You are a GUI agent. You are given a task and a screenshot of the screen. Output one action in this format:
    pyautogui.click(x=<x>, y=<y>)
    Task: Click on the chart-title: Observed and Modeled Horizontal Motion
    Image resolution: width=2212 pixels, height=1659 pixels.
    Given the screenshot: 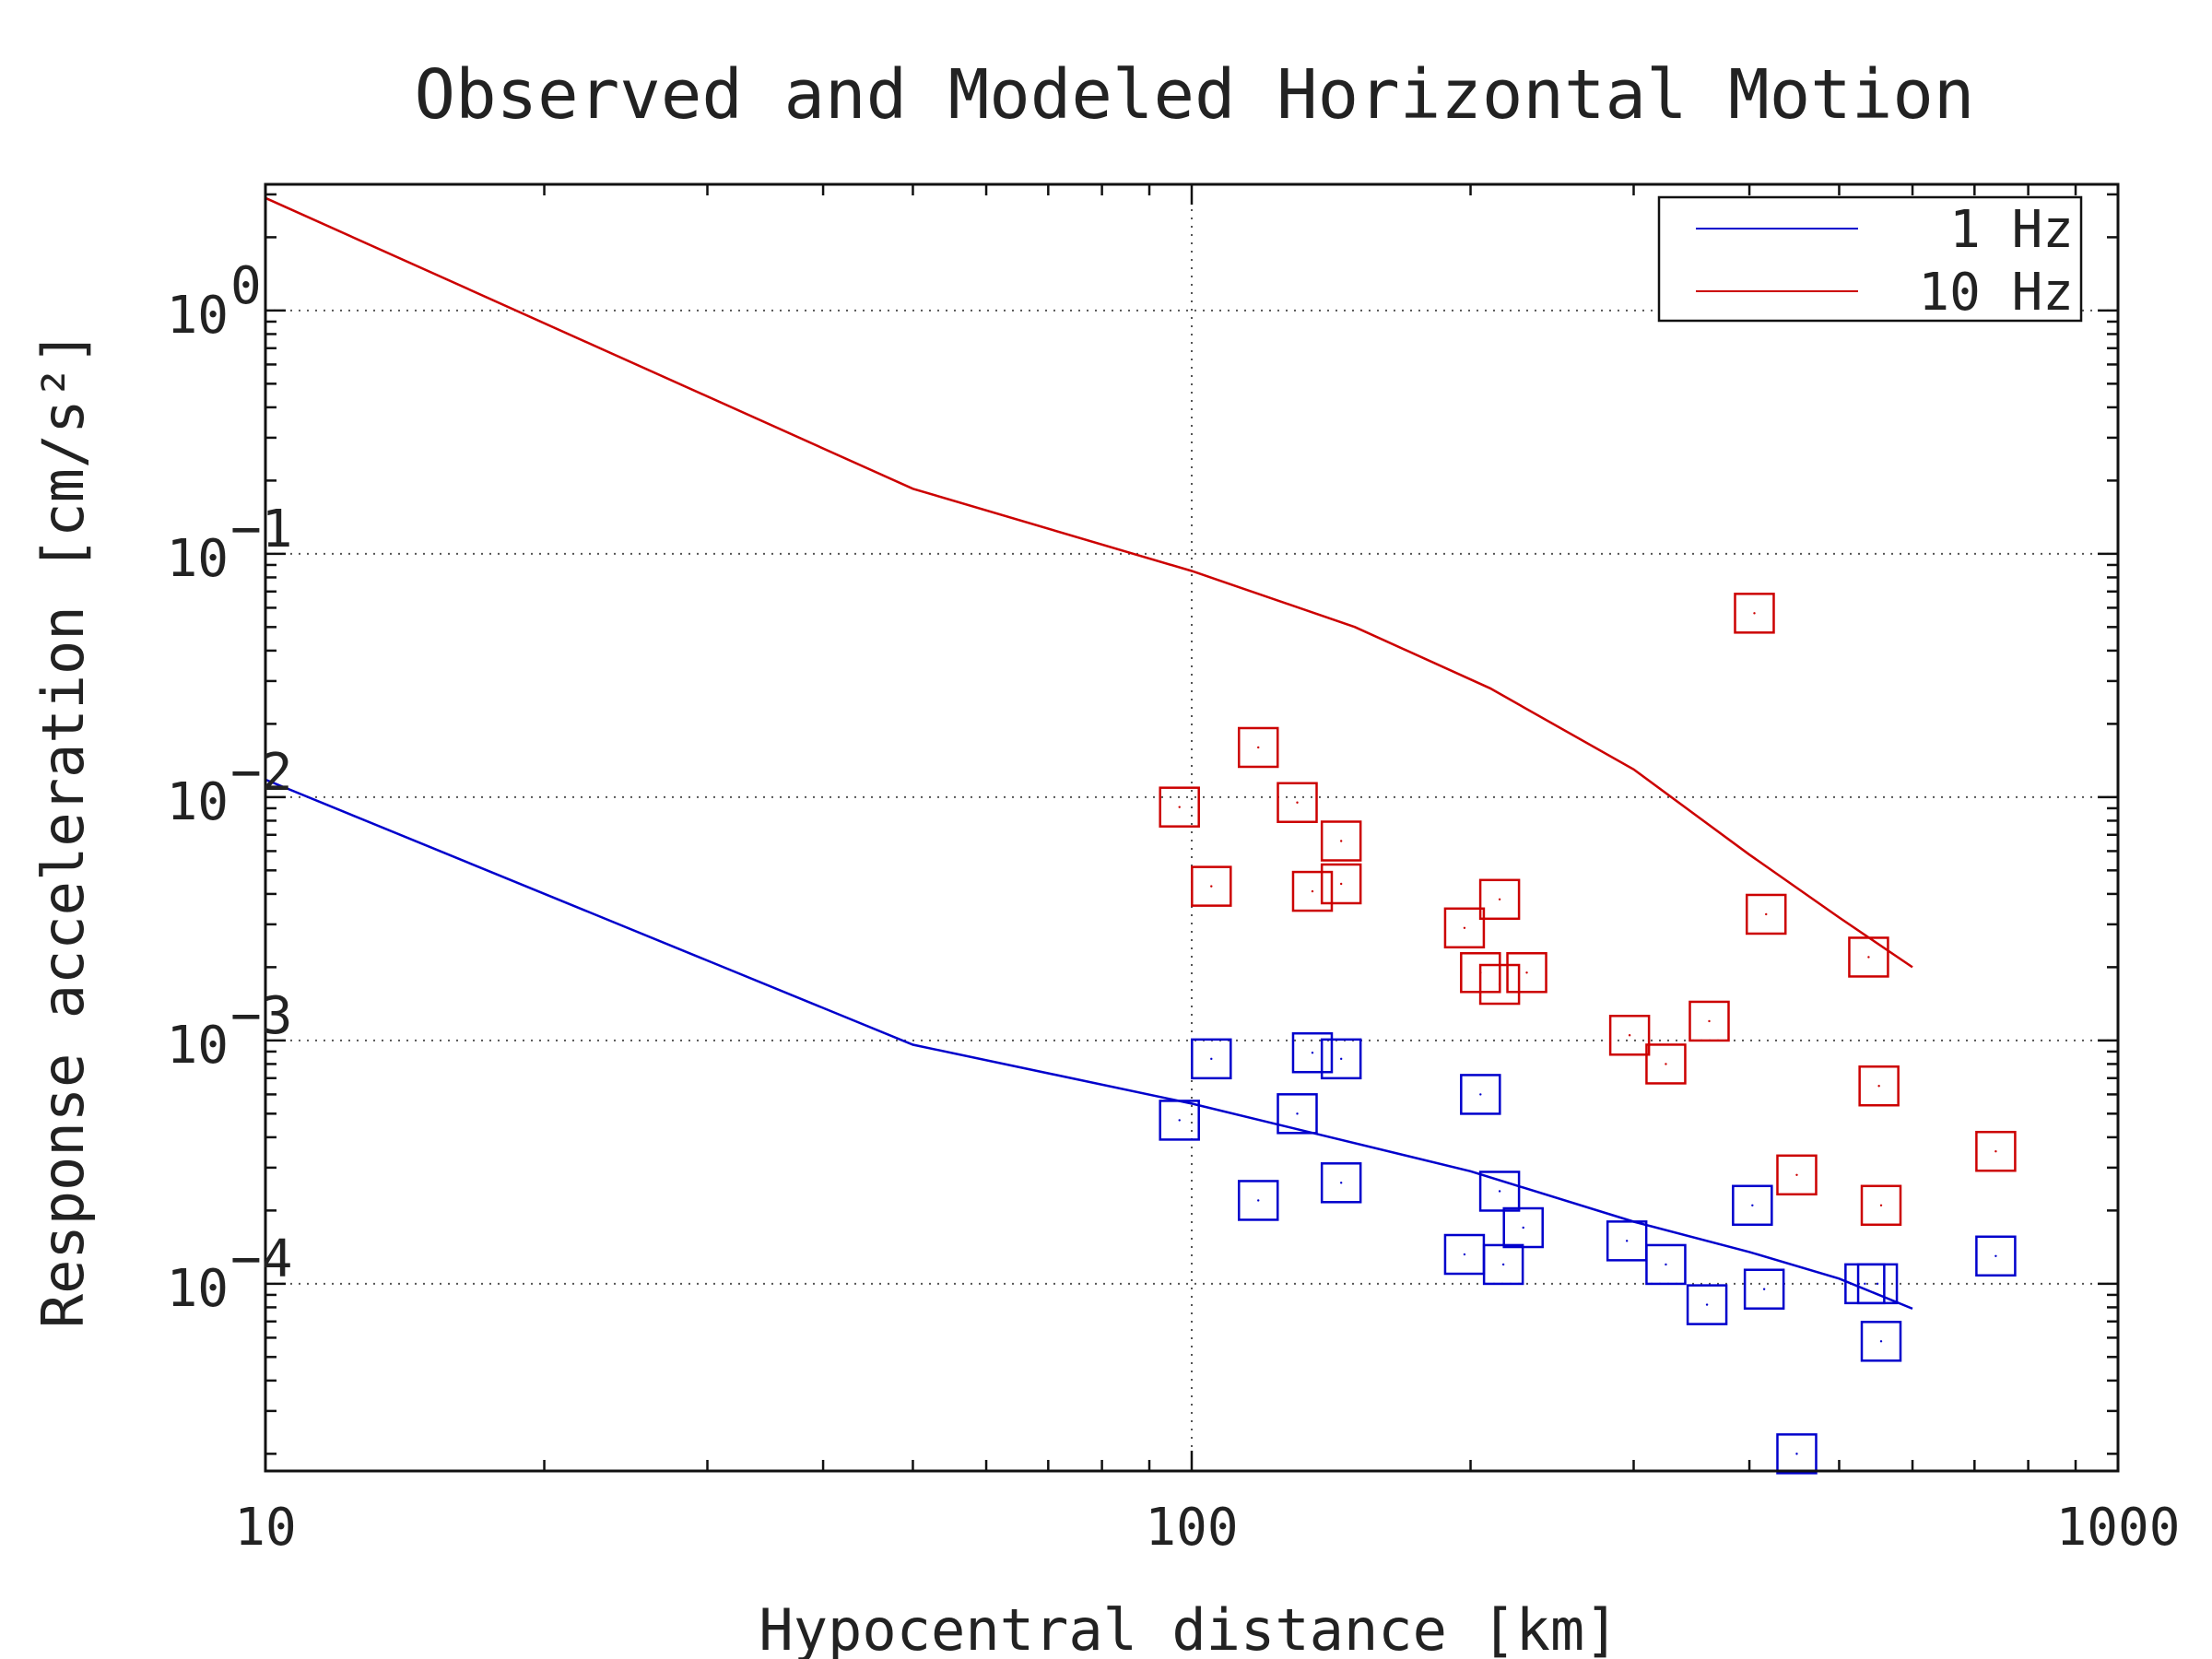 What is the action you would take?
    pyautogui.click(x=1195, y=95)
    